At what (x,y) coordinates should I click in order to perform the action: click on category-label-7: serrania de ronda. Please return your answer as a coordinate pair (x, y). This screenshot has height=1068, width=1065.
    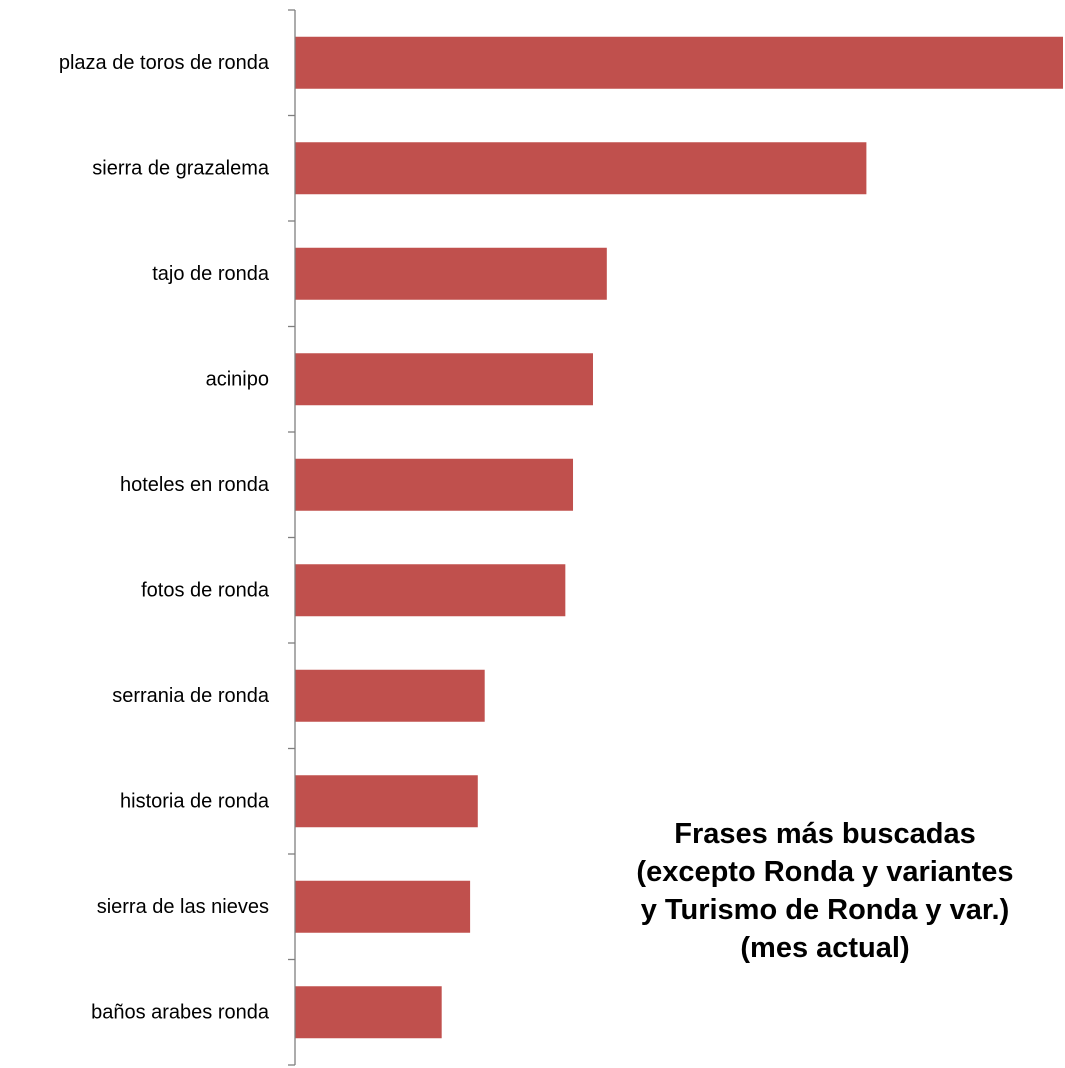
    Looking at the image, I should click on (191, 696).